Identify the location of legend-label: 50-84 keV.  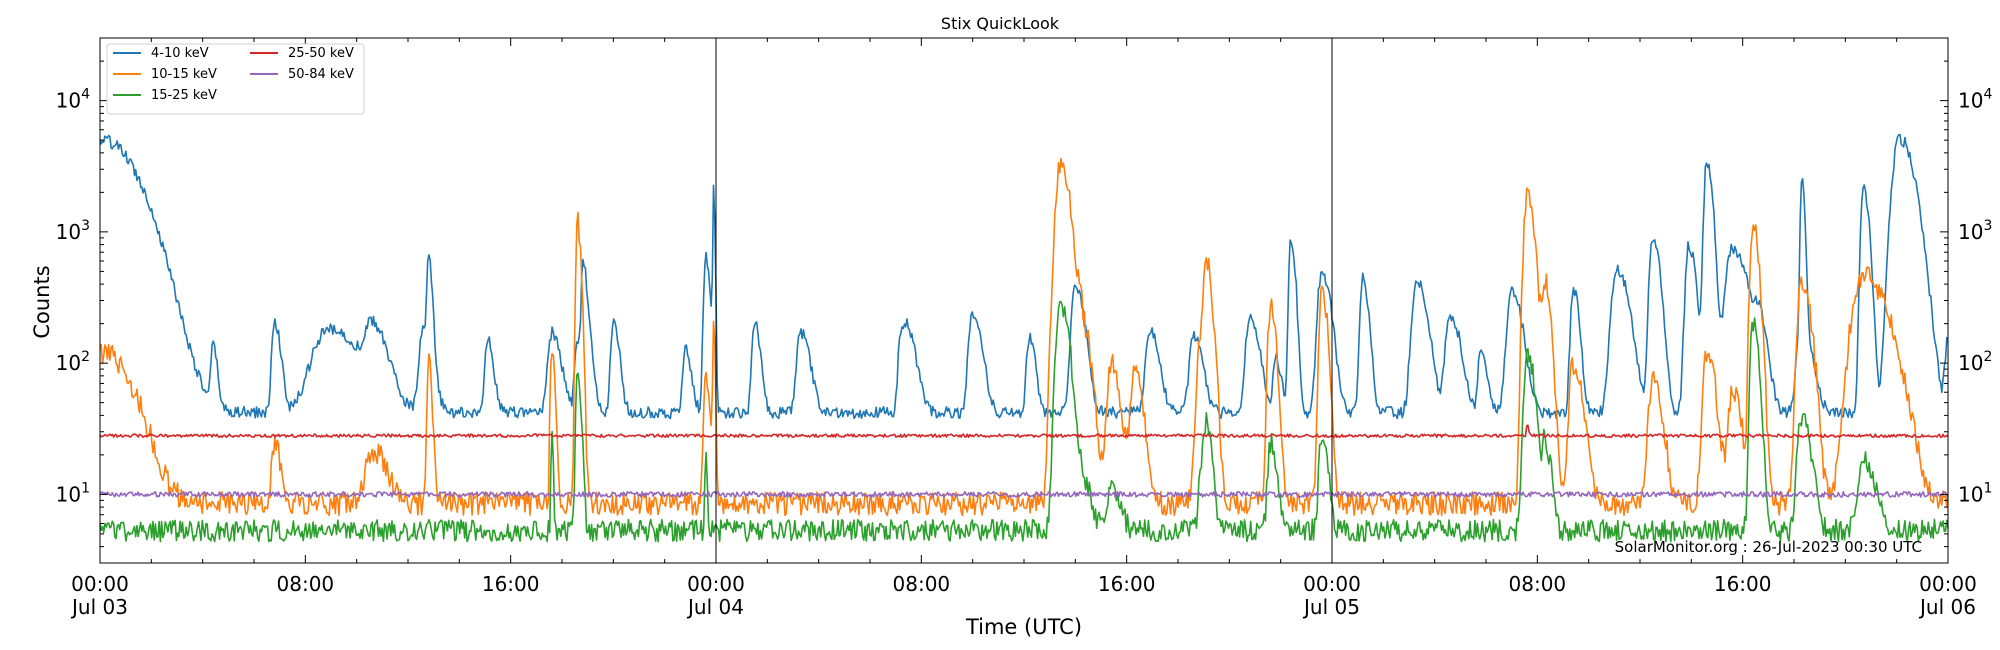
(321, 74).